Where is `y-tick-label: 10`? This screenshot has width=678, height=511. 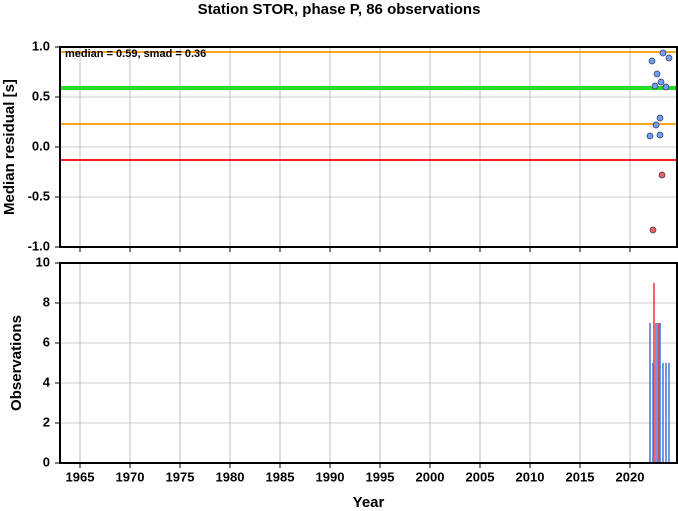
y-tick-label: 10 is located at coordinates (43, 261).